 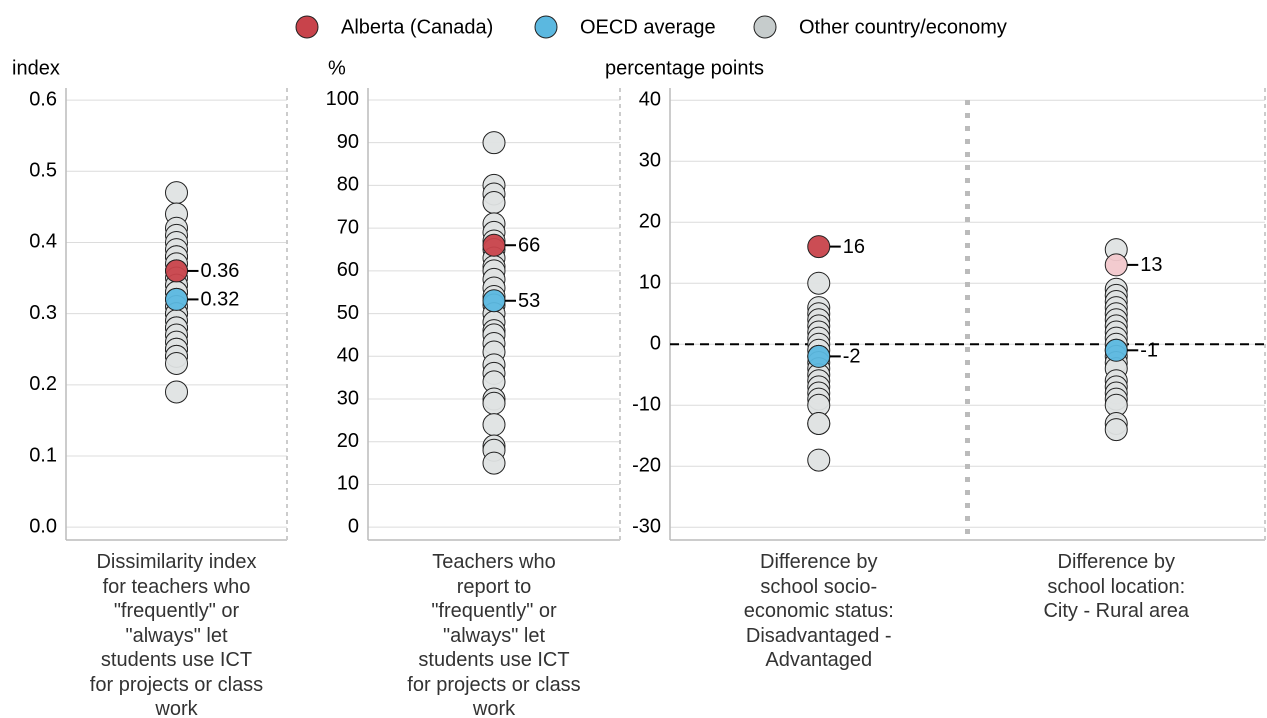 I want to click on y-tick-label: 0.0, so click(x=43, y=526).